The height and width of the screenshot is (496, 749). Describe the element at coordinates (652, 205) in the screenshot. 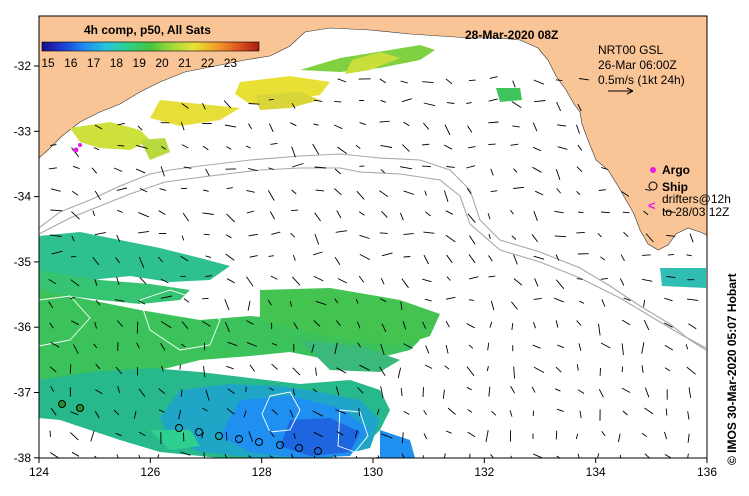

I see `drifter-legend-icon: <` at that location.